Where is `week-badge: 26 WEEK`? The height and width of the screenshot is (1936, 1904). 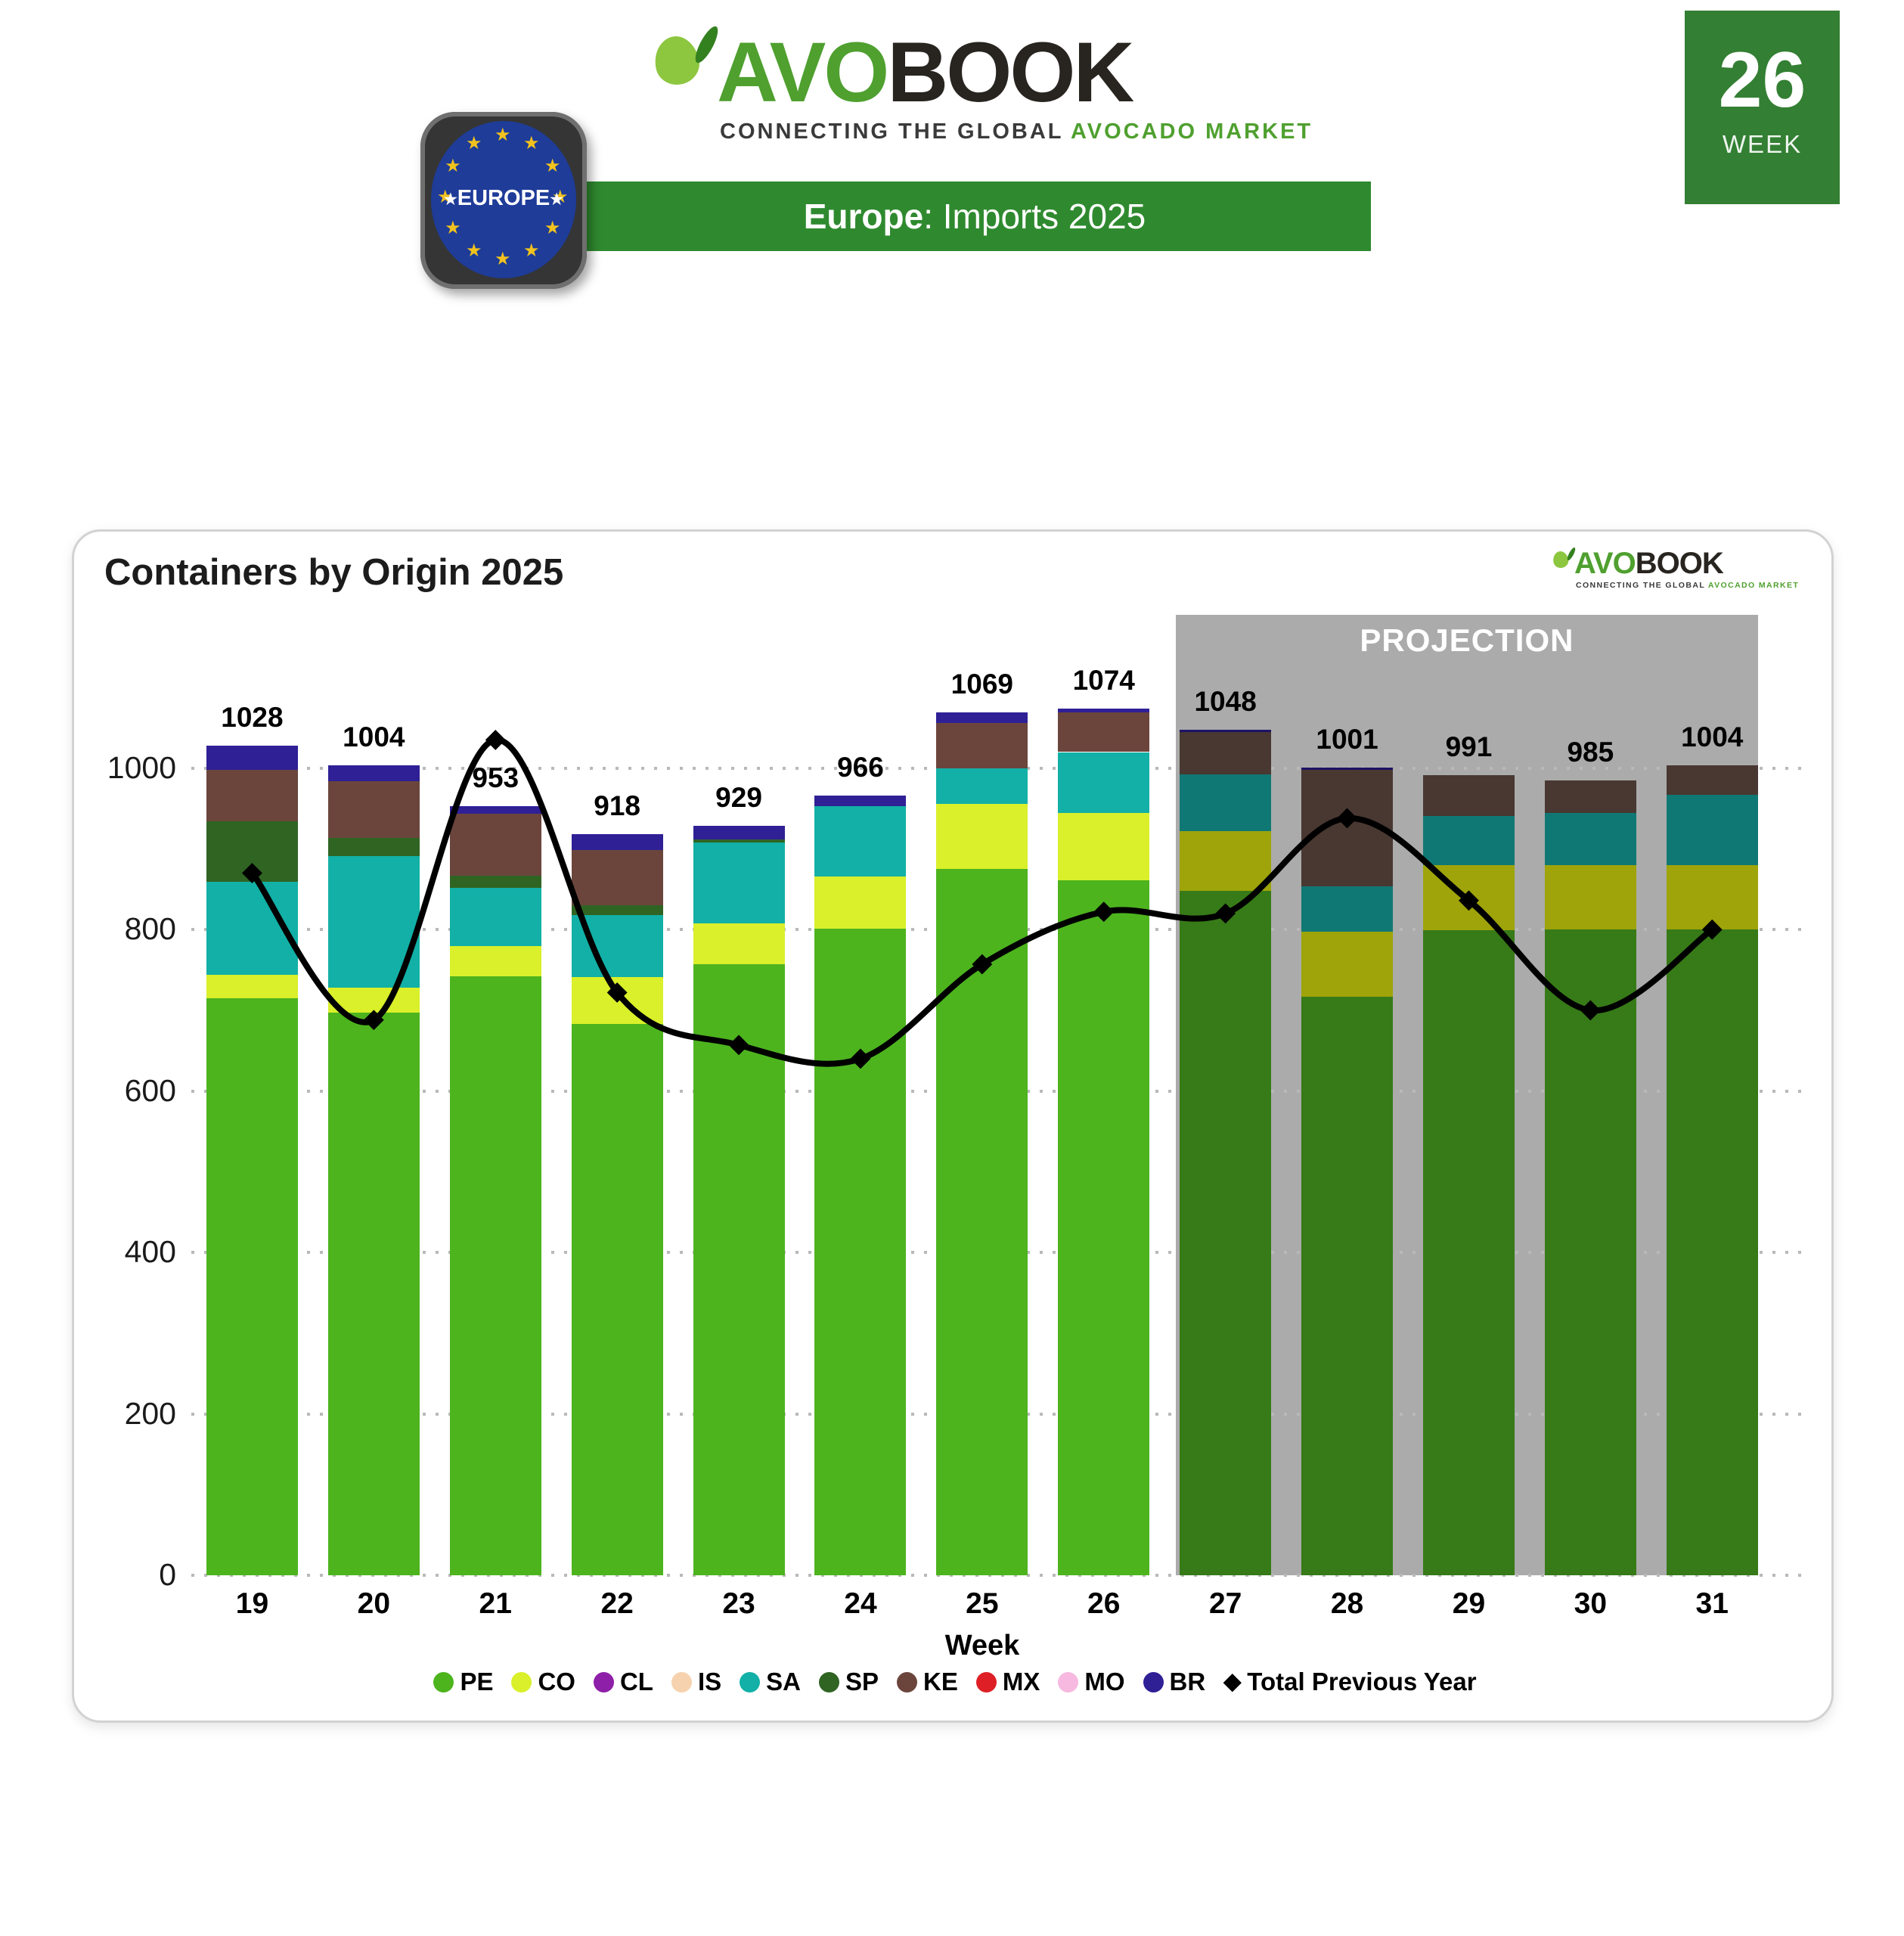
week-badge: 26 WEEK is located at coordinates (1762, 107).